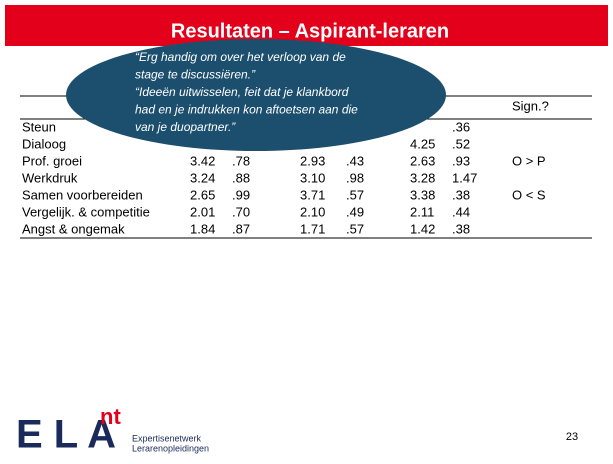  Describe the element at coordinates (202, 160) in the screenshot. I see `cell: 3.42` at that location.